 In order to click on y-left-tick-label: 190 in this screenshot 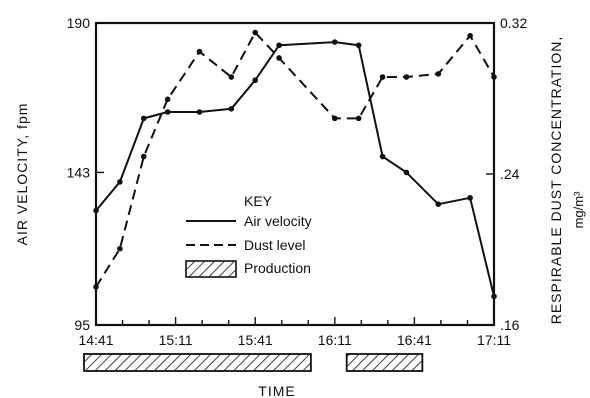, I will do `click(79, 23)`.